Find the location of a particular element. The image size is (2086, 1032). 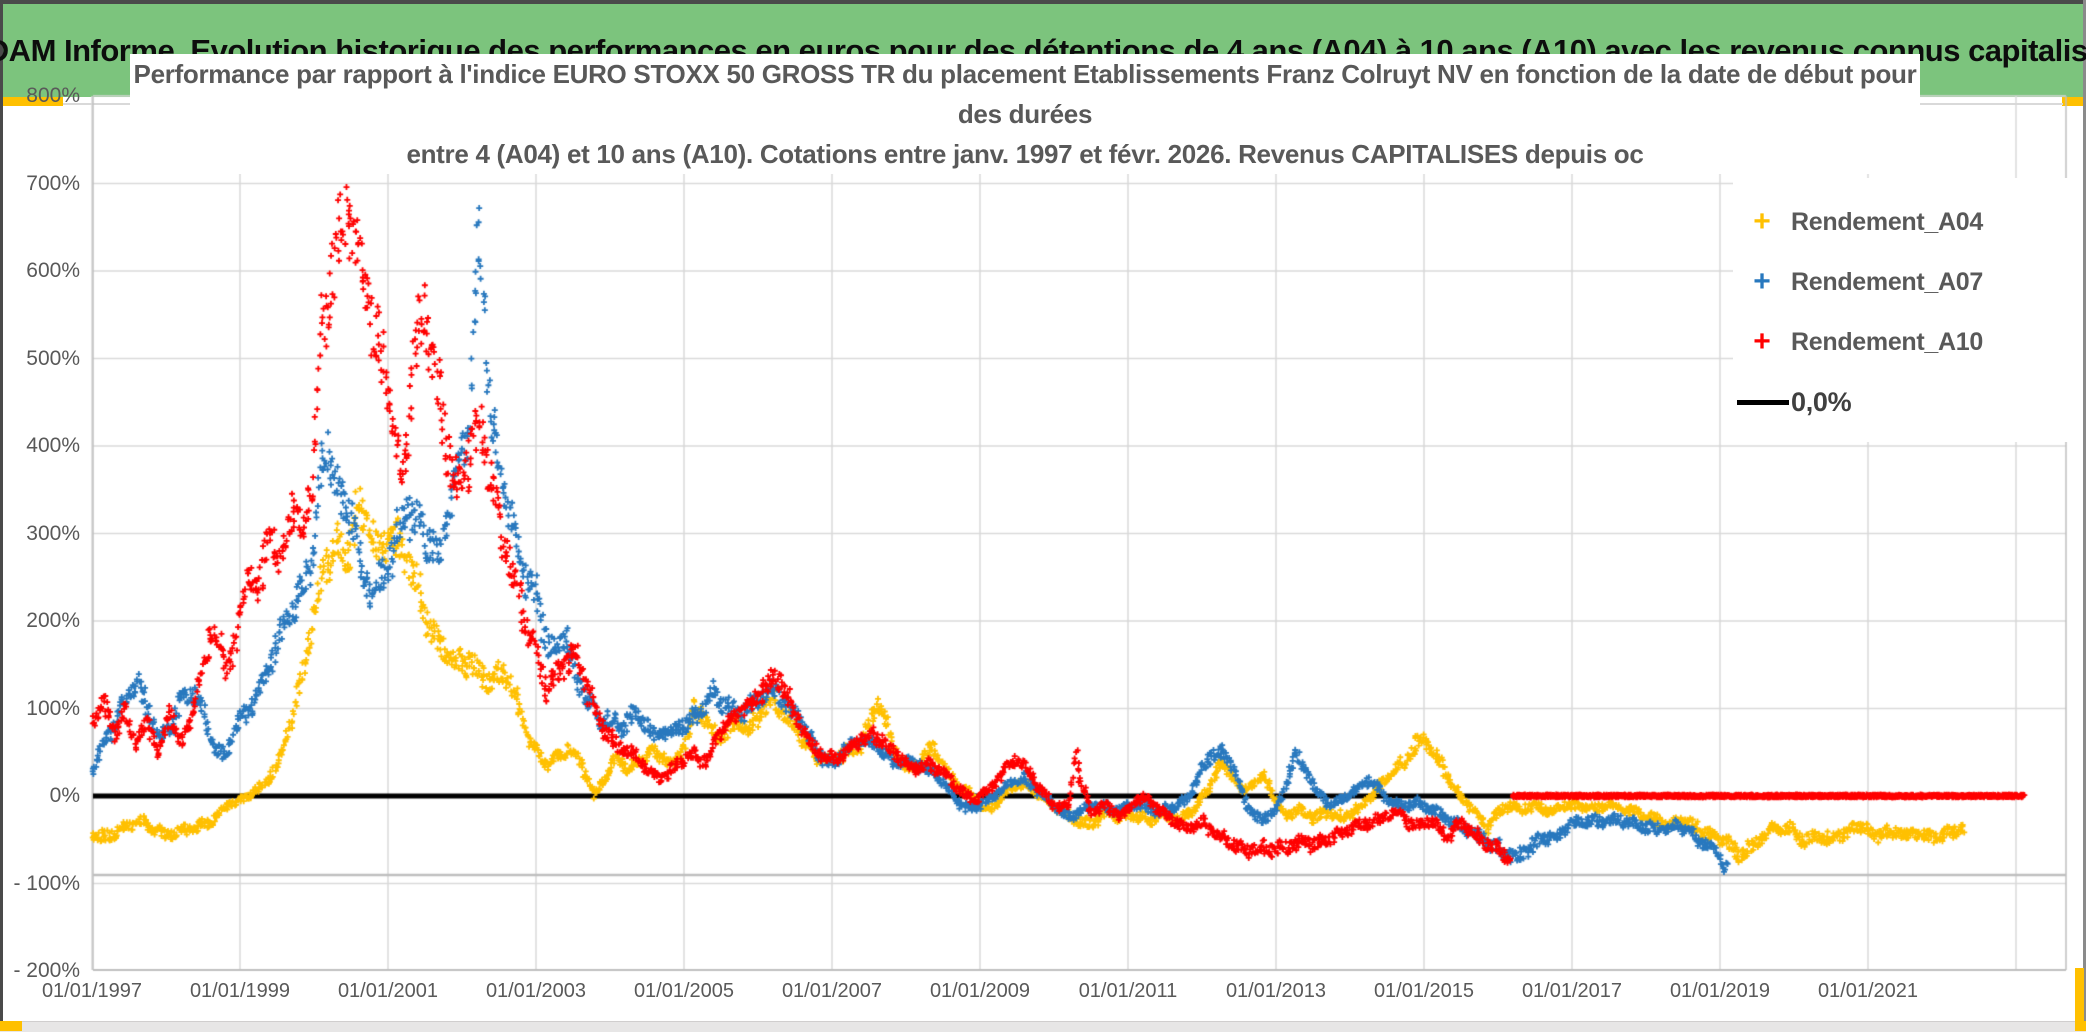

y-tick-label: 400% is located at coordinates (53, 445).